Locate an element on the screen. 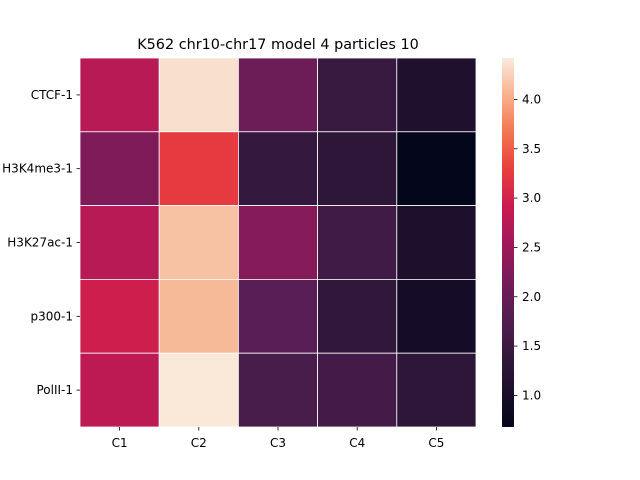 The height and width of the screenshot is (480, 640). colorbar: 1.0 1.5 2.0 2.5 3.0 3.5 4.0 is located at coordinates (521, 242).